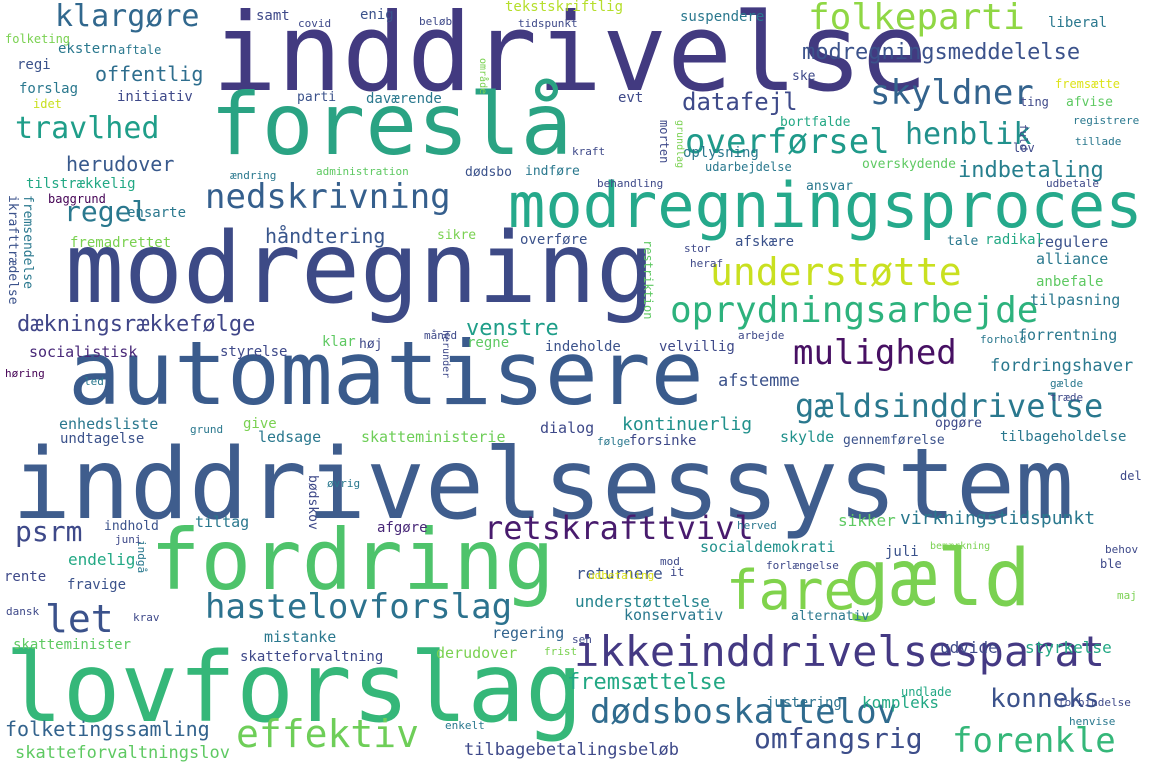 This screenshot has width=1155, height=770. I want to click on word: daværende, so click(404, 99).